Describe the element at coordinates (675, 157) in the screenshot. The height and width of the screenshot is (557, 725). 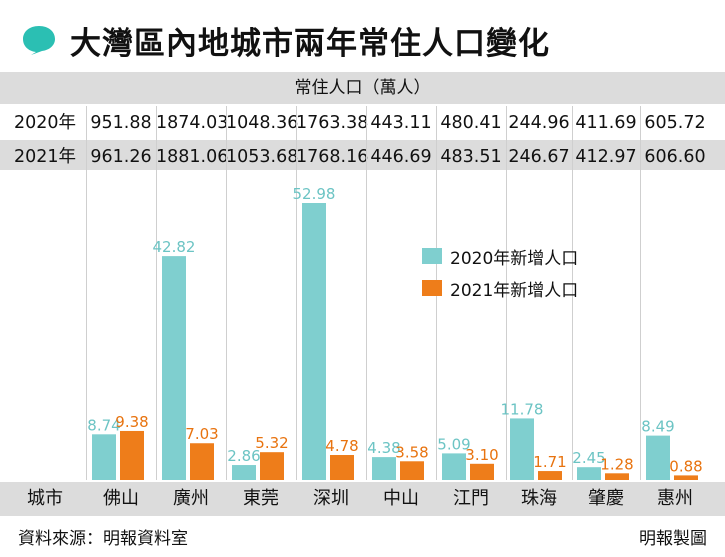
I see `table-cell: 606.60` at that location.